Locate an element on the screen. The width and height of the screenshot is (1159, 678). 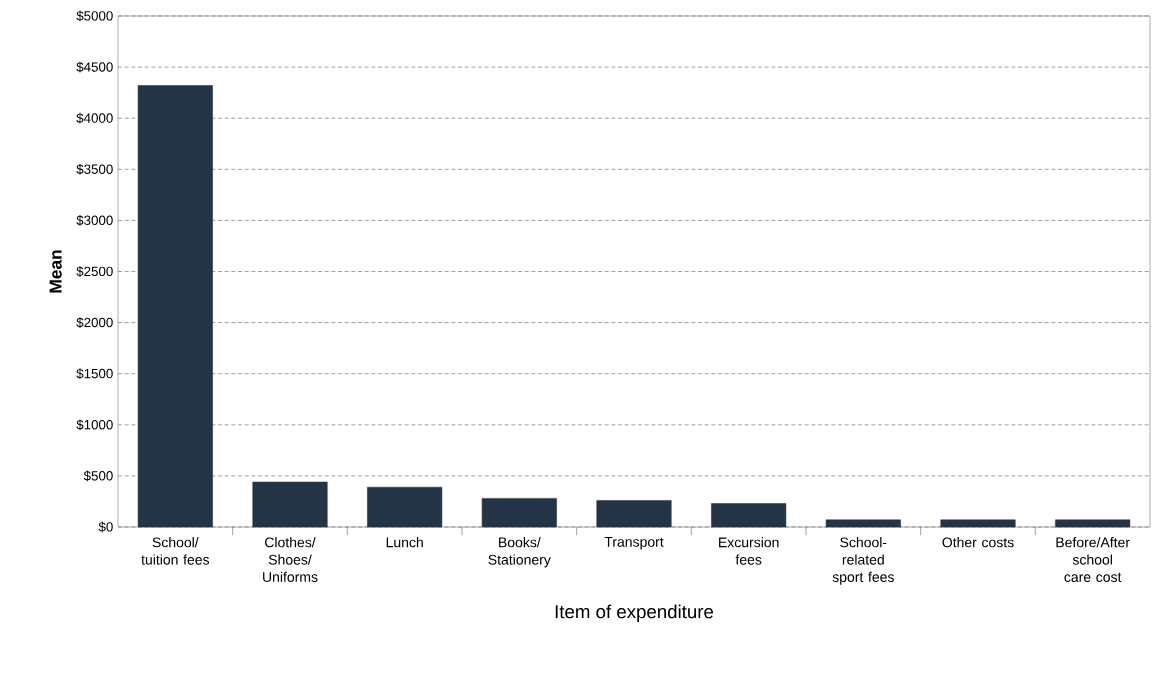
y-tick-label: $0 is located at coordinates (105, 527).